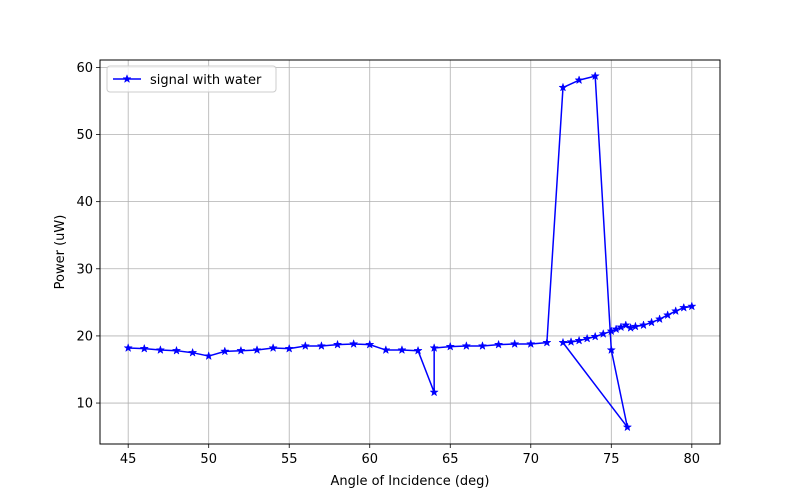 This screenshot has width=800, height=500. What do you see at coordinates (60, 252) in the screenshot?
I see `y-axis-label: Power (uW)` at bounding box center [60, 252].